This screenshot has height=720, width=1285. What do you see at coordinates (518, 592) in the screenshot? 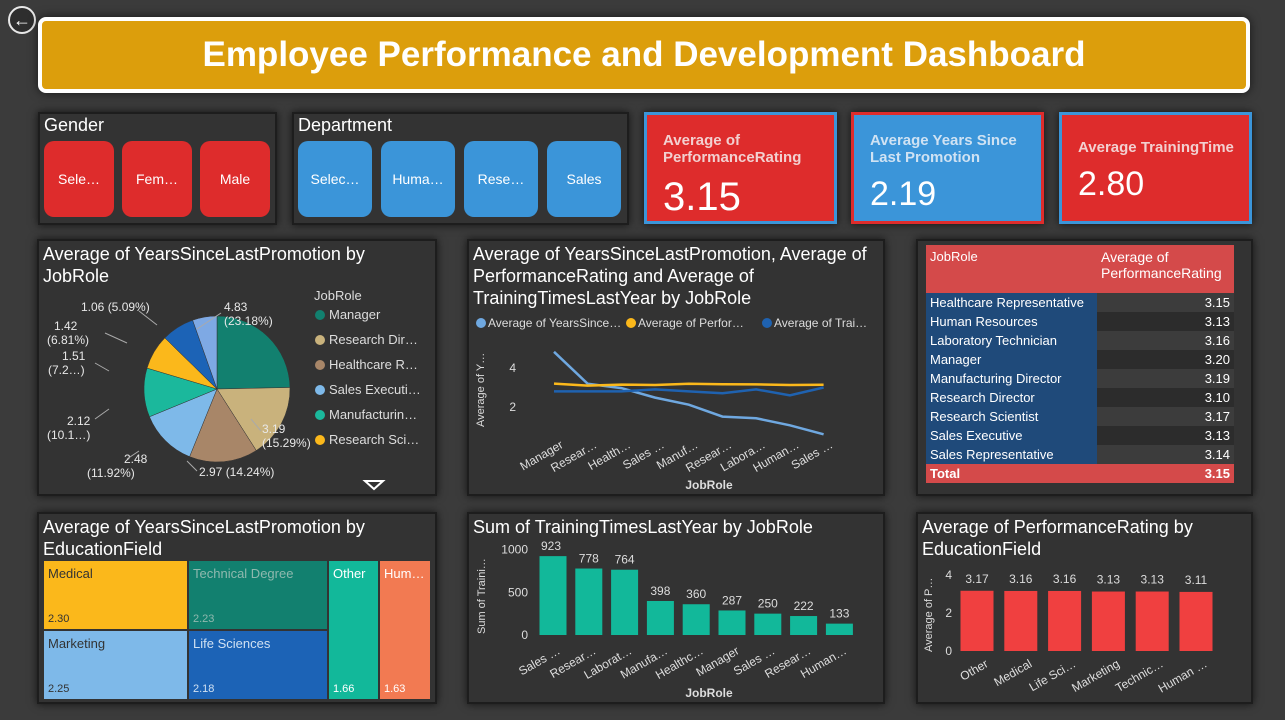
I see `training-y-tick-1: 500` at bounding box center [518, 592].